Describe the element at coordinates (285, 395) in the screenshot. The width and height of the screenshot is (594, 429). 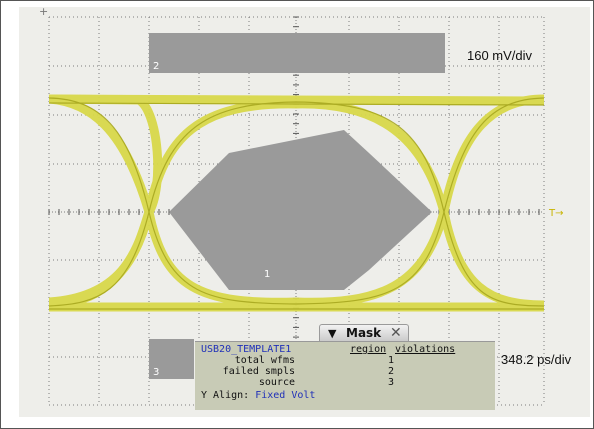
I see `y-align-value: Fixed Volt` at that location.